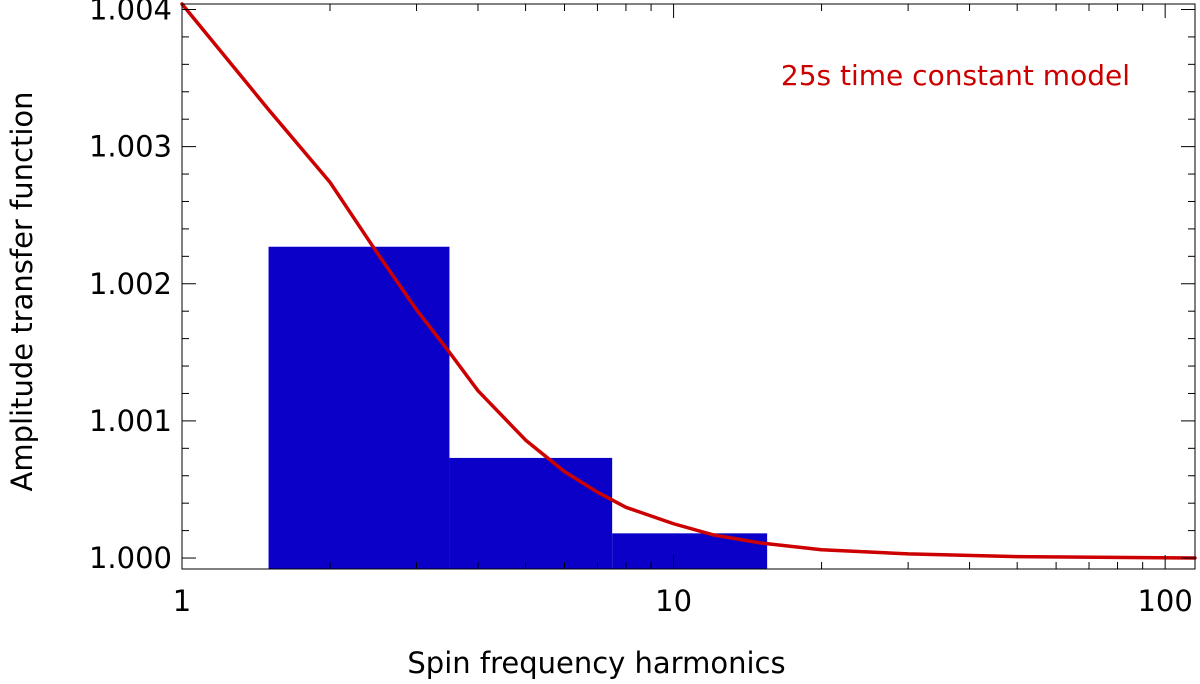  Describe the element at coordinates (130, 558) in the screenshot. I see `y-tick-label: 1.000` at that location.